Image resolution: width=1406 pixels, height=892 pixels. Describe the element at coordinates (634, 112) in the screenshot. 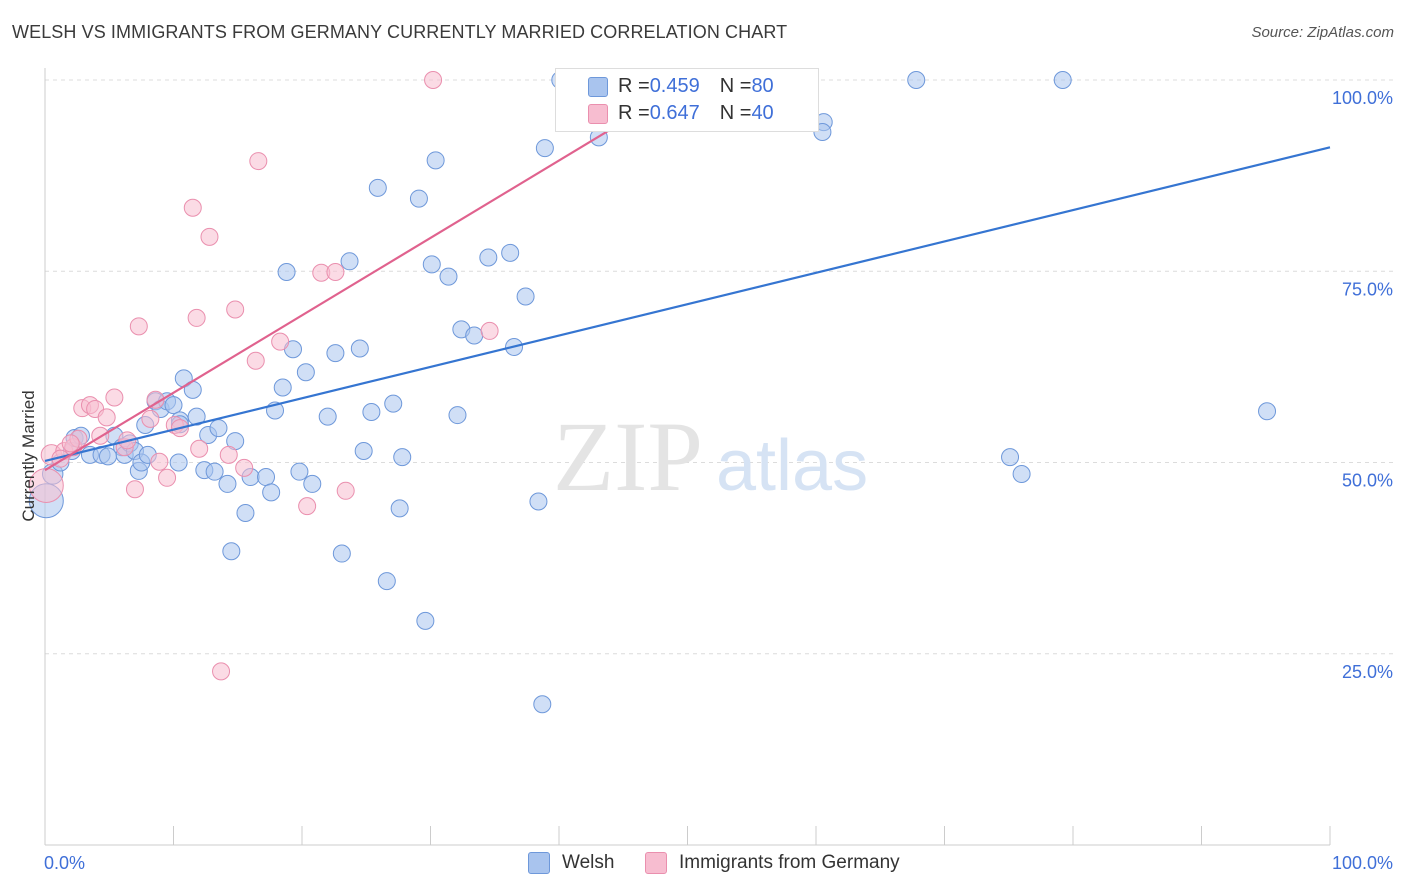

I see `germany-r-label: R =` at that location.